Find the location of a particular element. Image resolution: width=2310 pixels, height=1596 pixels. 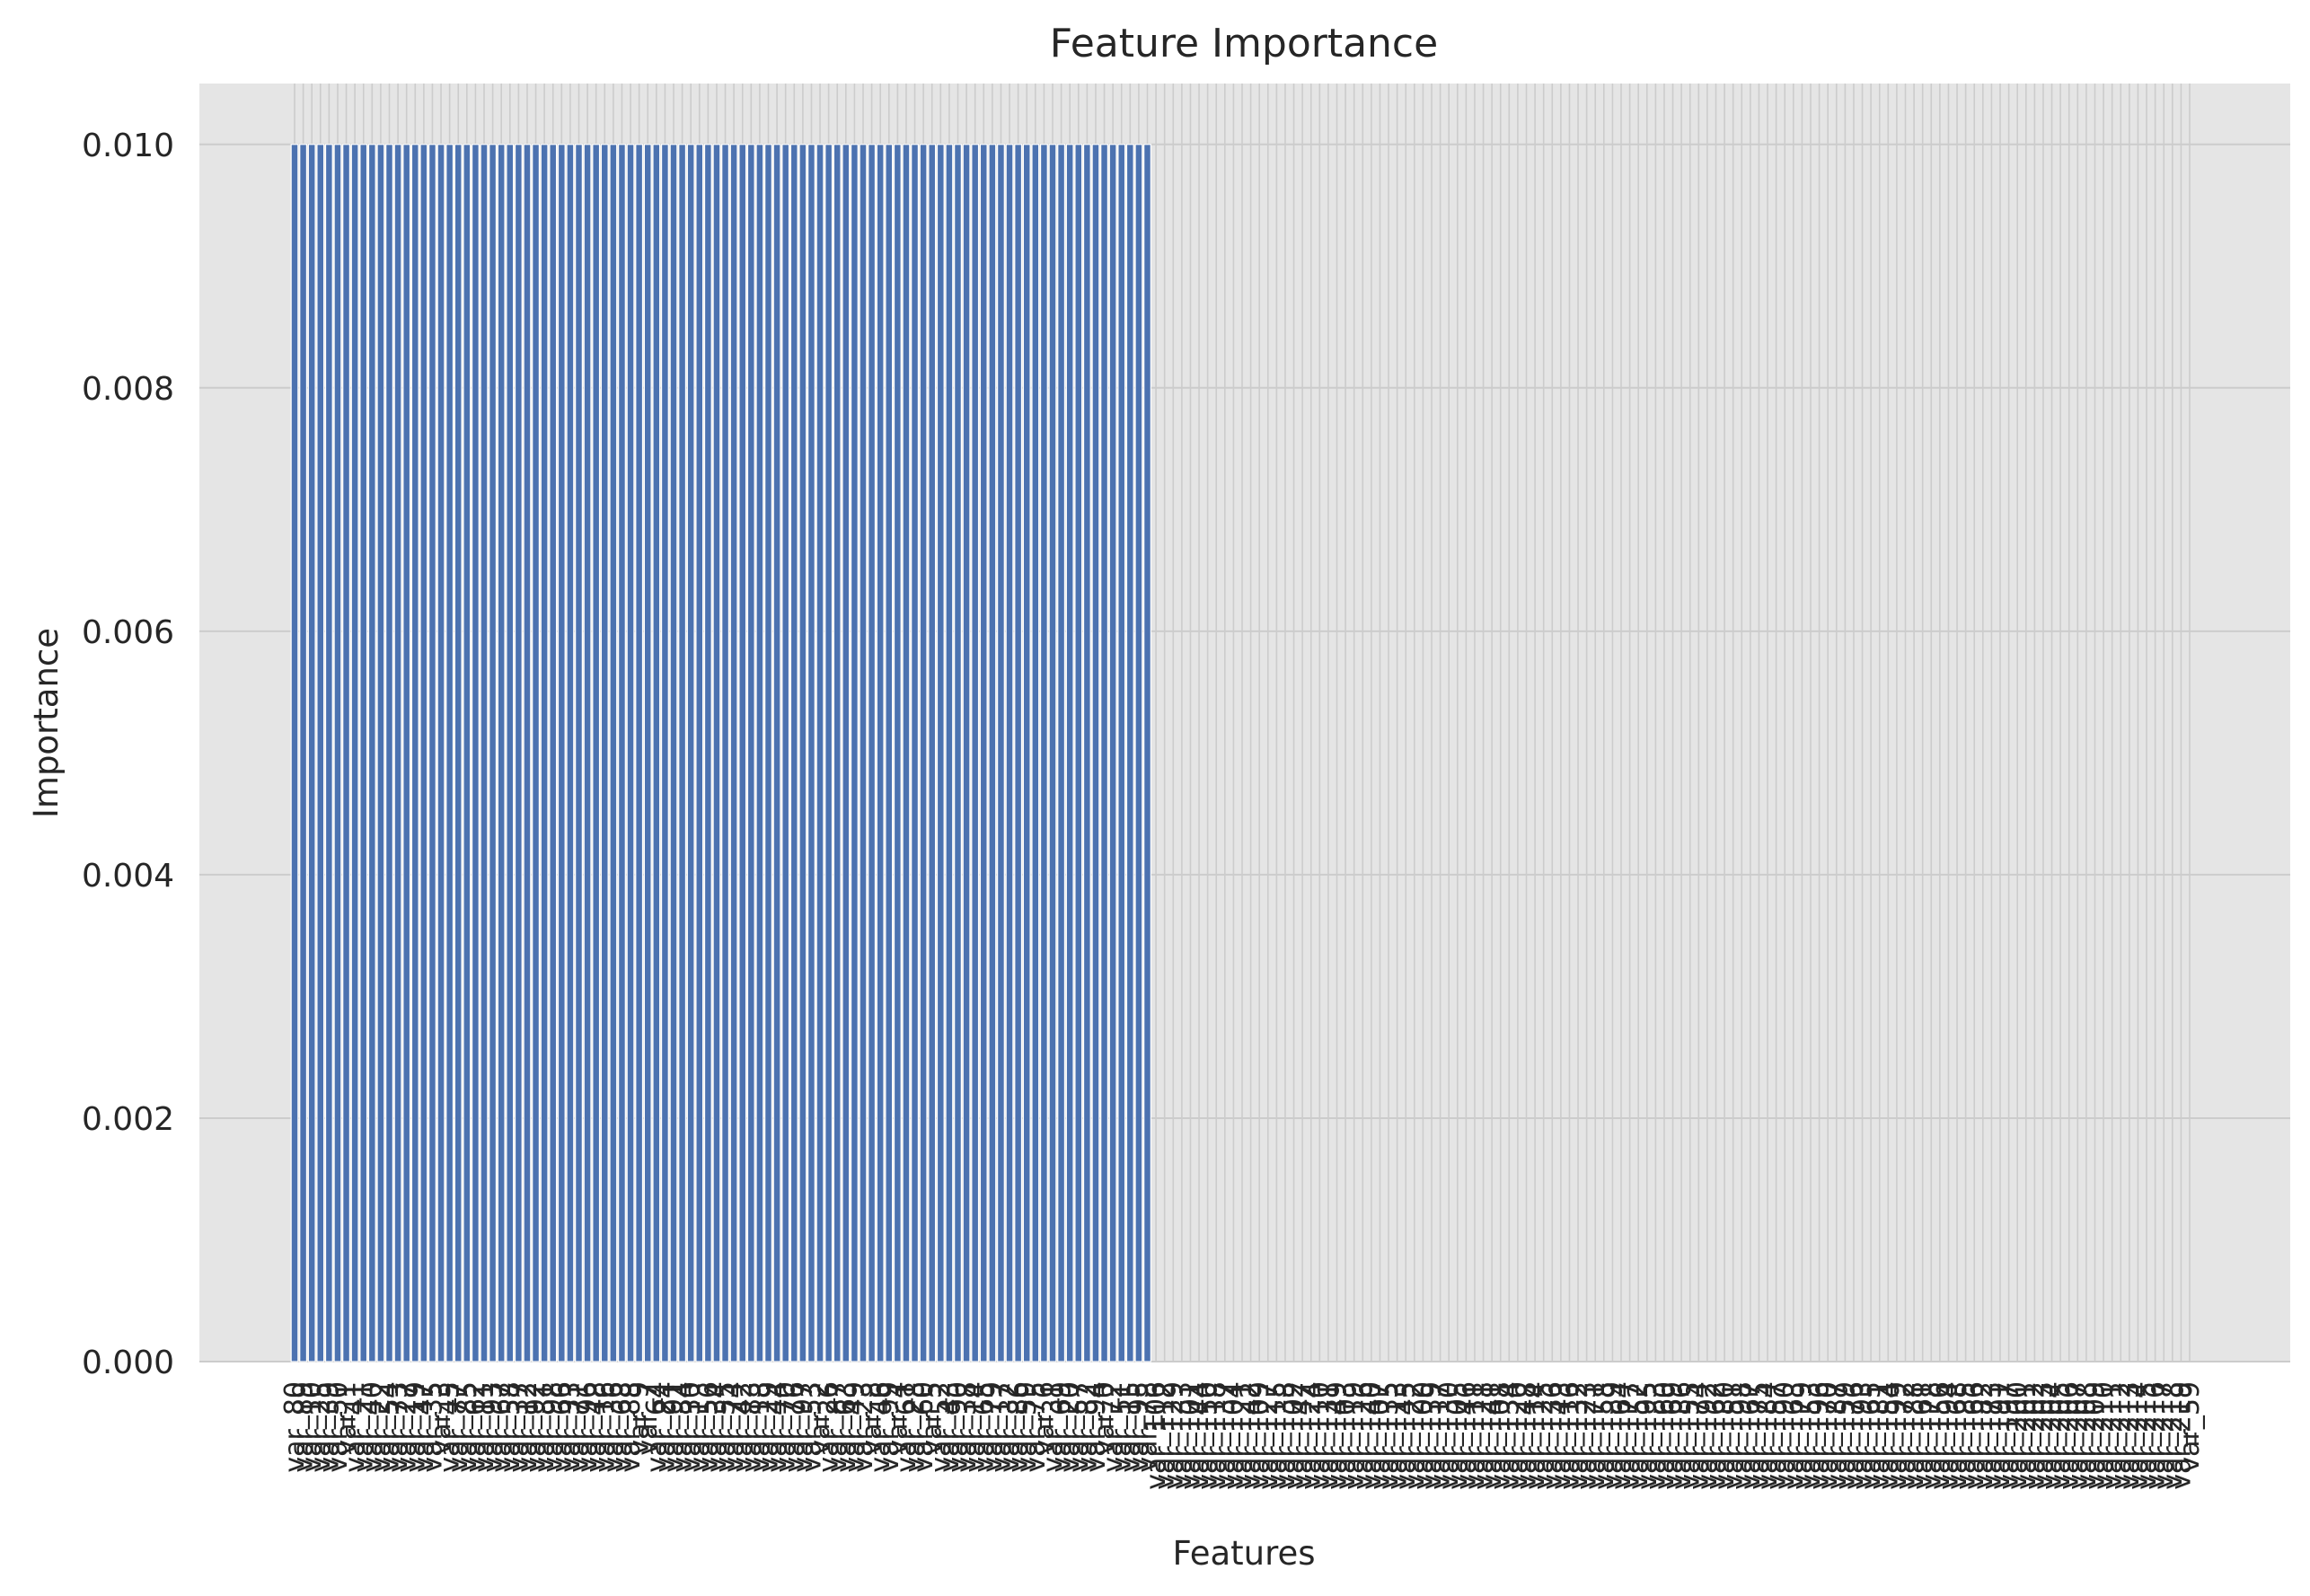

x-tick-label: var_24 is located at coordinates (665, 1427).